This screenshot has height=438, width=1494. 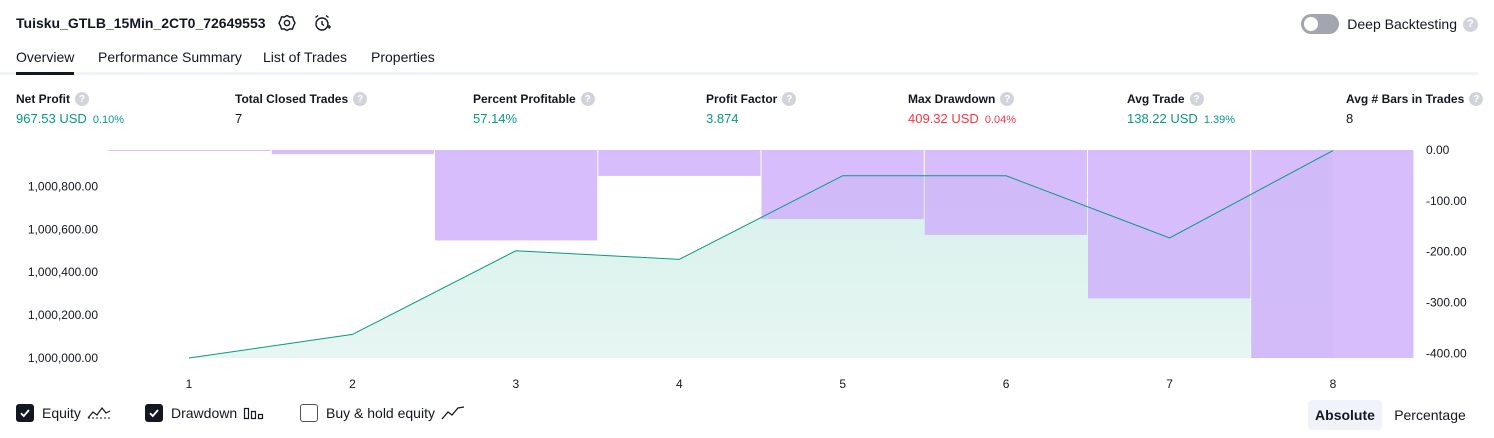 What do you see at coordinates (1333, 384) in the screenshot?
I see `x-axis-tick-label: 8` at bounding box center [1333, 384].